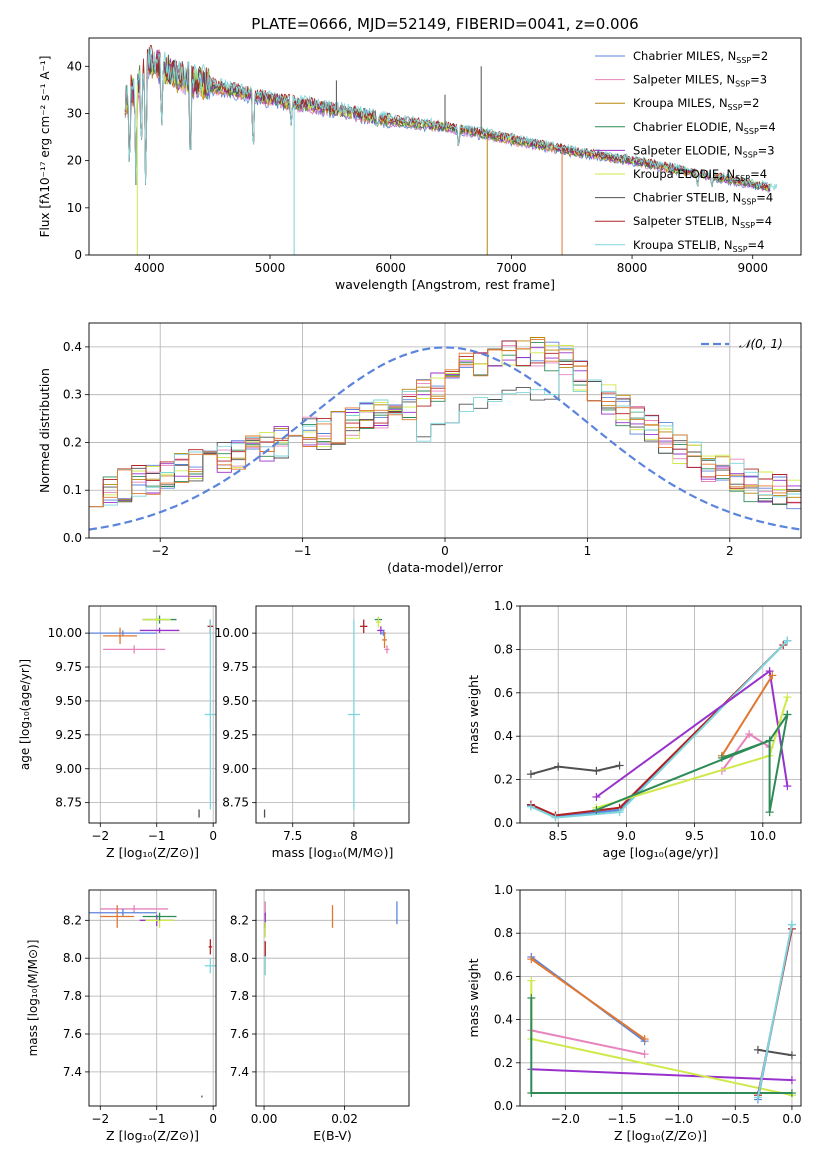  What do you see at coordinates (558, 836) in the screenshot?
I see `x-tick-label: 8.5` at bounding box center [558, 836].